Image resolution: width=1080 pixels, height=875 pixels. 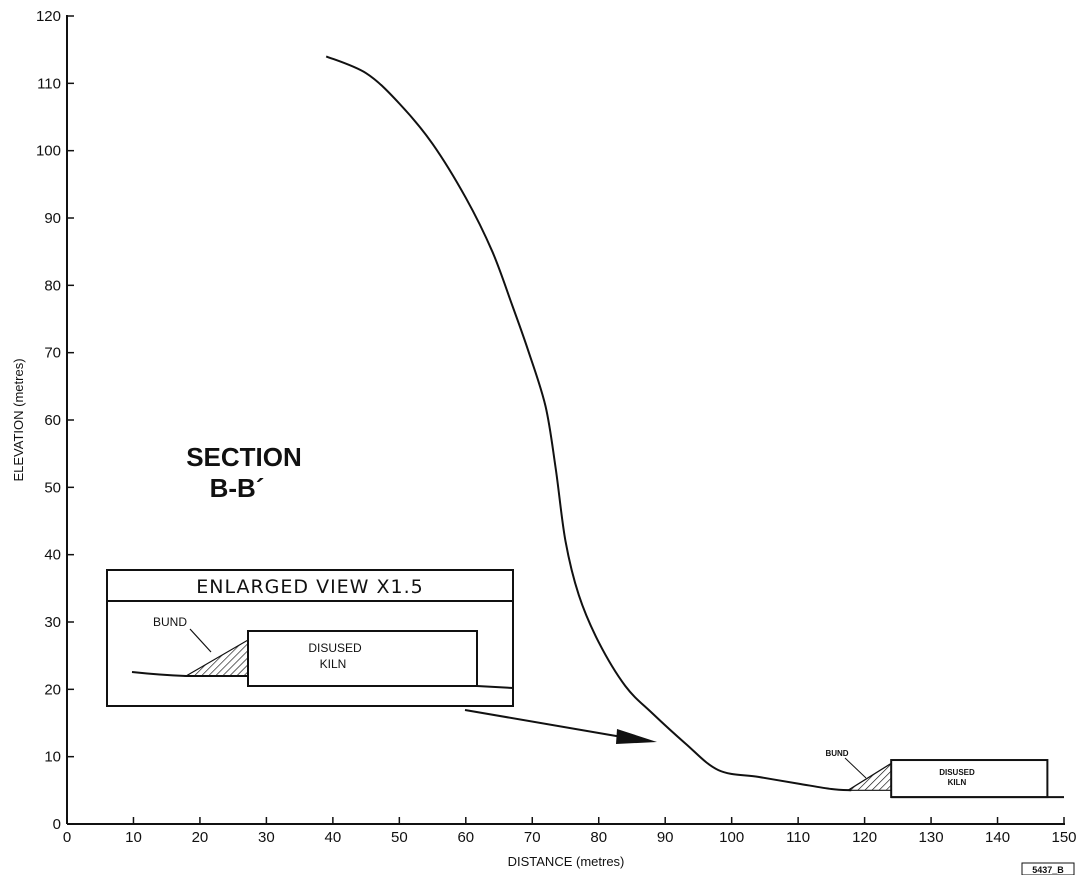 What do you see at coordinates (969, 779) in the screenshot?
I see `kiln-box` at bounding box center [969, 779].